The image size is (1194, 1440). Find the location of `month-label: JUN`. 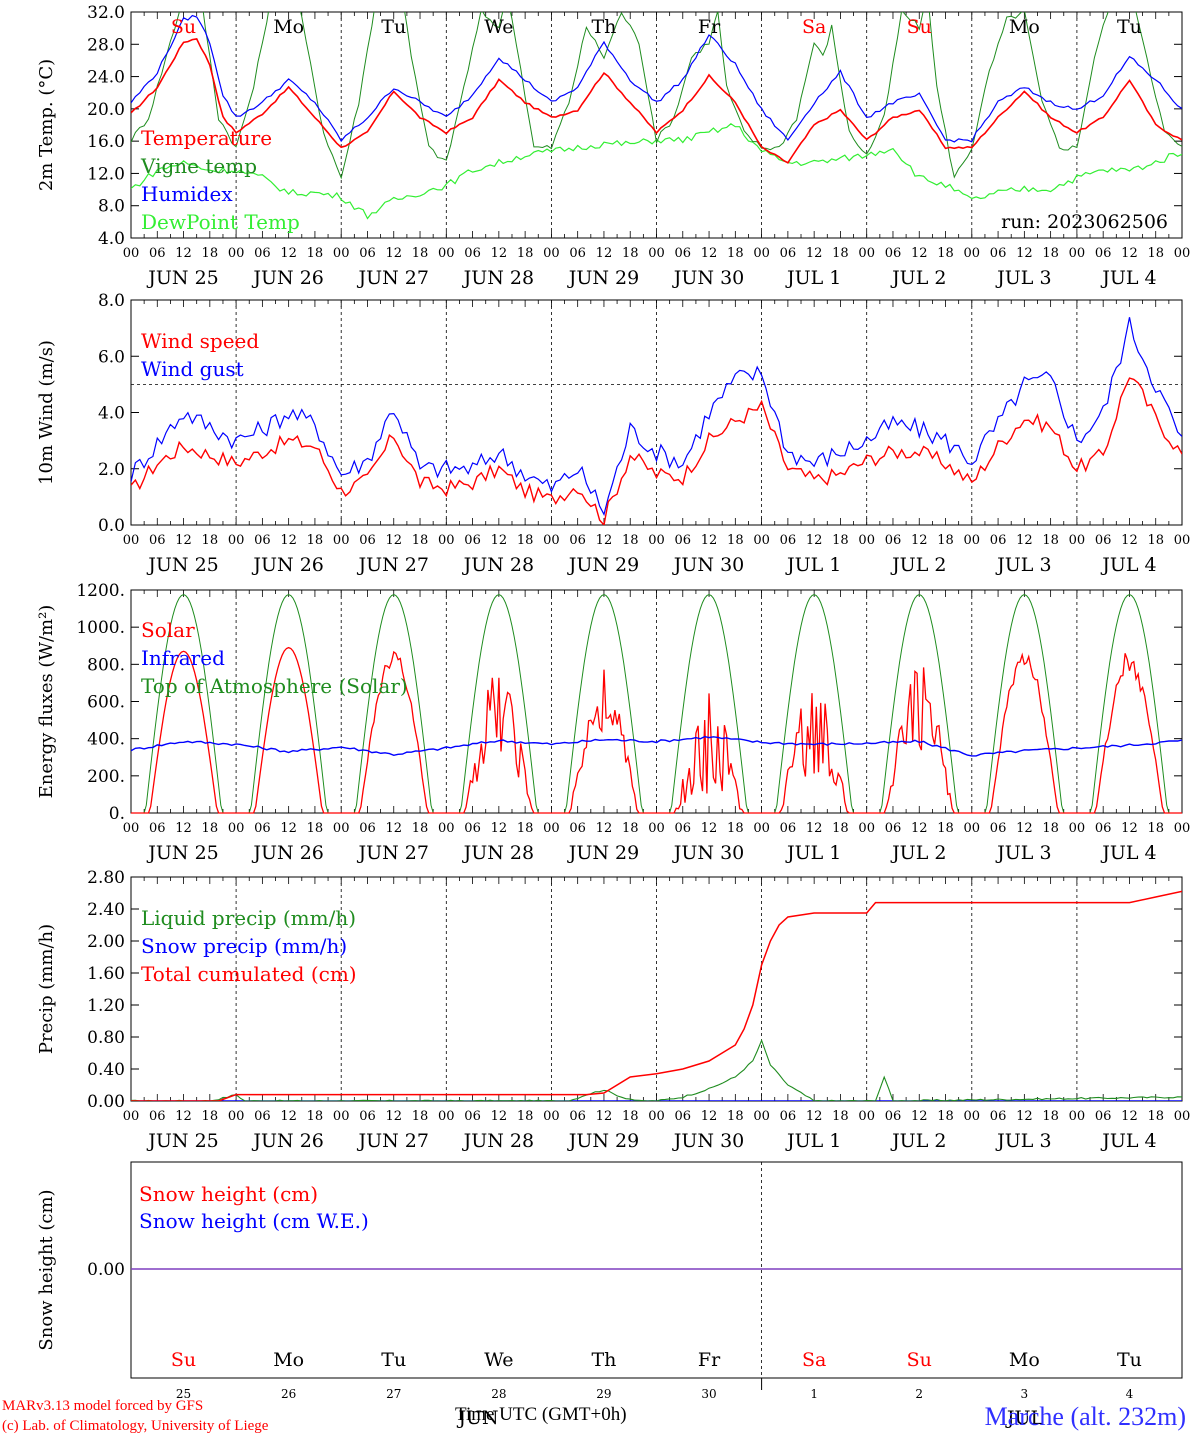

month-label: JUN is located at coordinates (477, 1418).